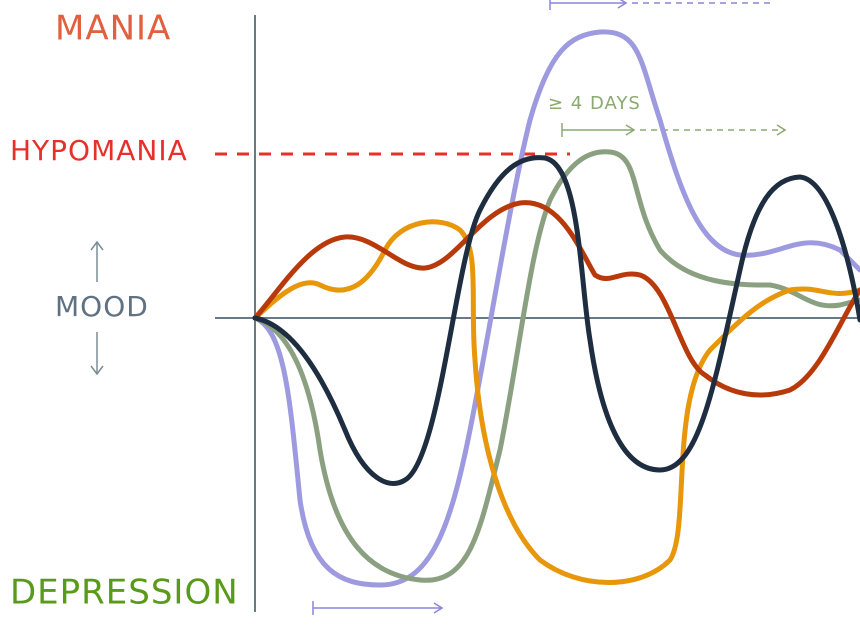 The height and width of the screenshot is (638, 860). Describe the element at coordinates (594, 103) in the screenshot. I see `duration-label: ≥ 4 DAYS` at that location.